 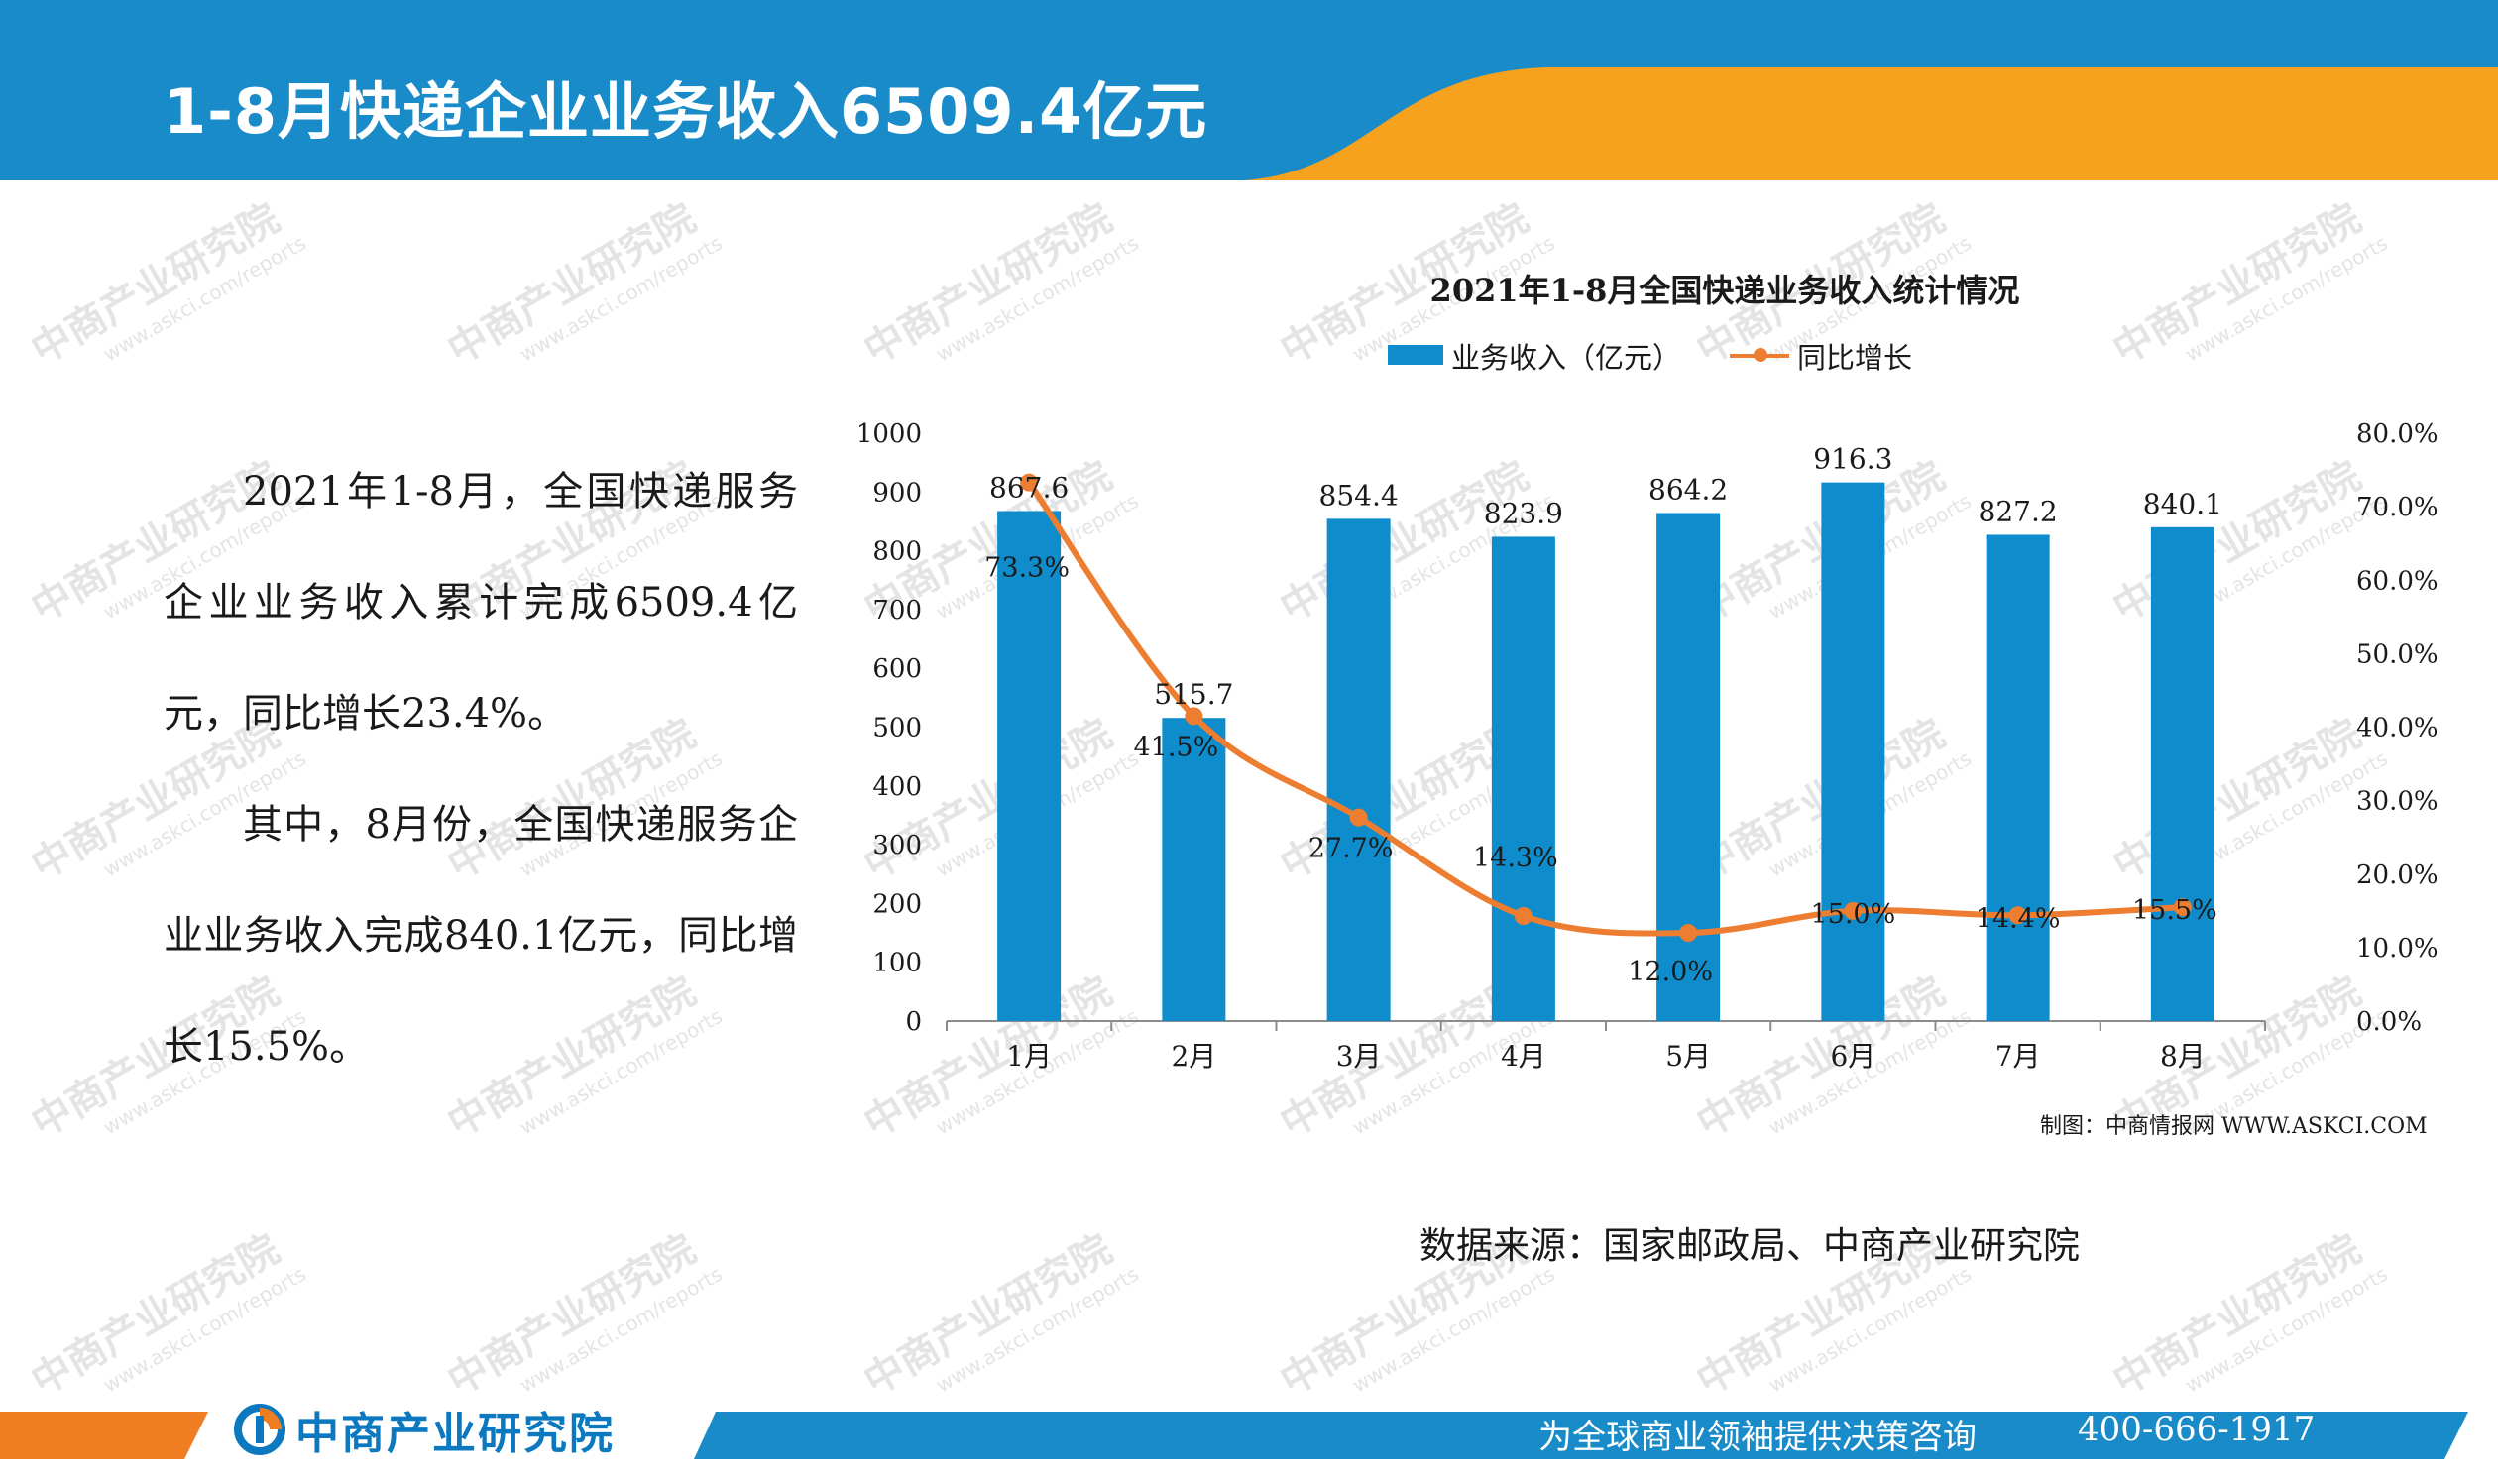 I want to click on bar-7月, so click(x=2018, y=777).